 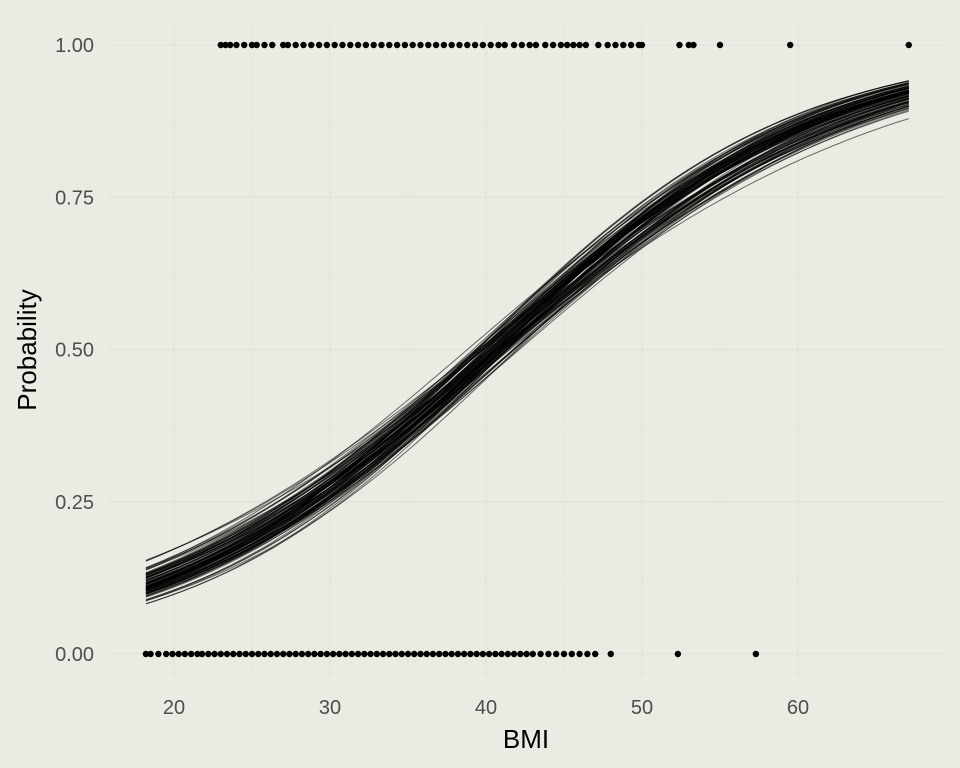 I want to click on x-tick-label: 50, so click(x=642, y=708).